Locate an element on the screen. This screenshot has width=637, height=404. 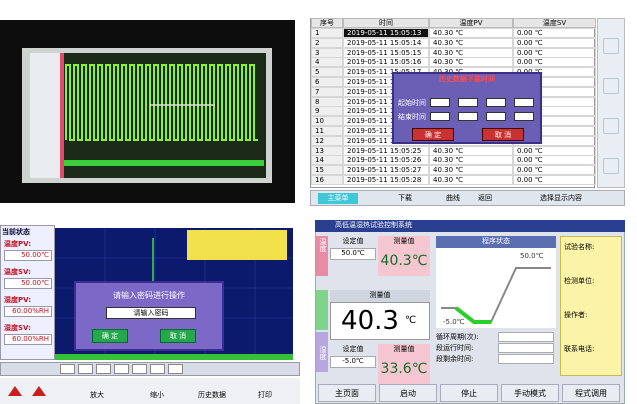
menu-button: 启动 is located at coordinates (408, 393).